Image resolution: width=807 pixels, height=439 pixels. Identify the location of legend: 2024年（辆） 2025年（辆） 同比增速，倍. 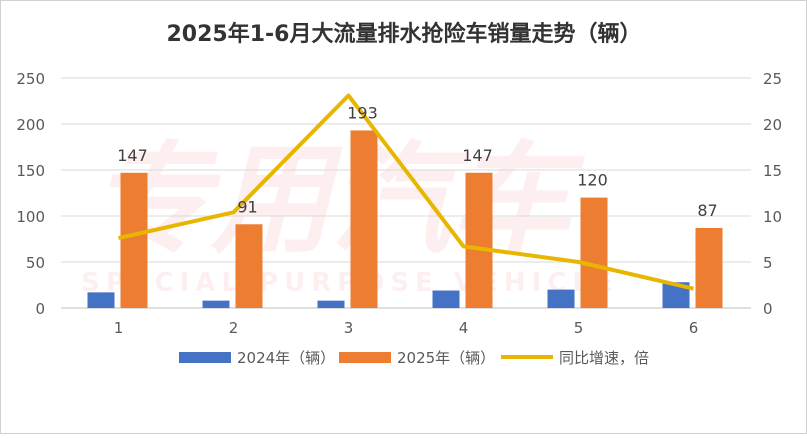
(414, 358).